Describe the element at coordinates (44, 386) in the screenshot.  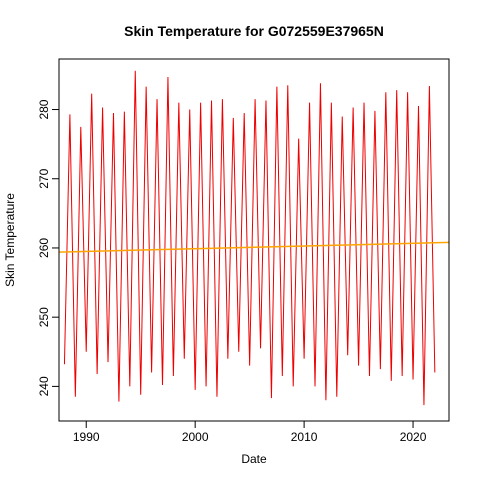
I see `y-tick-label: 240` at that location.